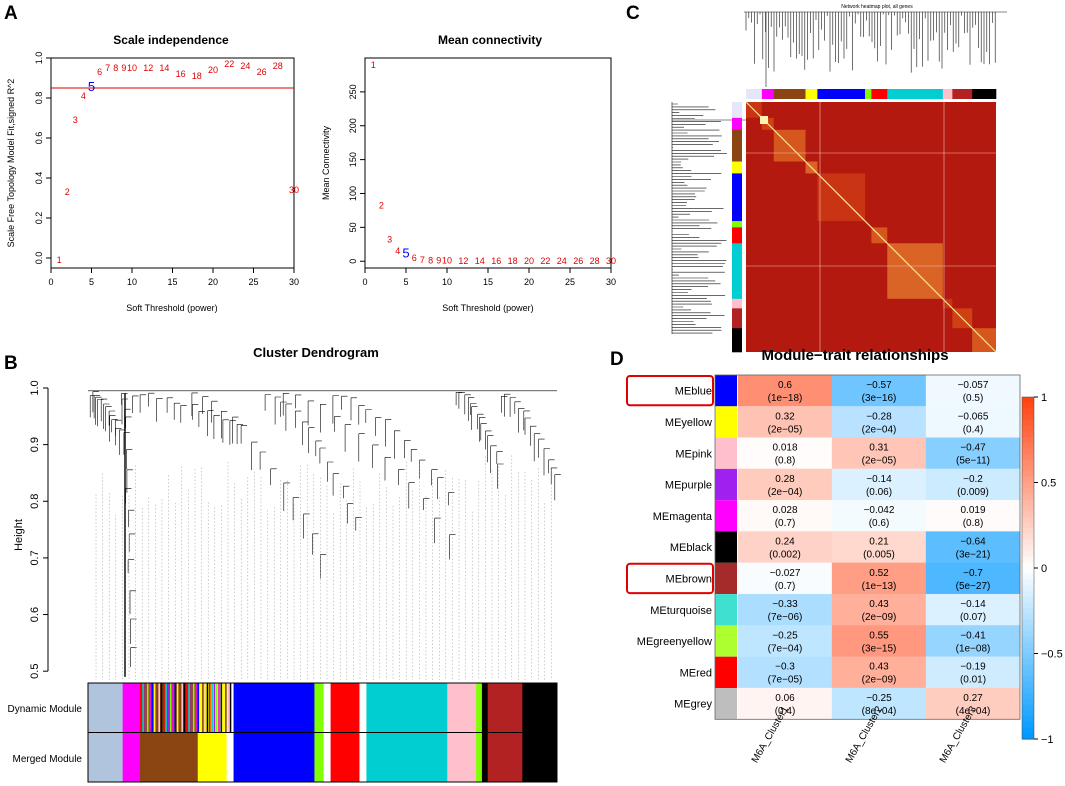 This screenshot has height=786, width=1065. Describe the element at coordinates (879, 448) in the screenshot. I see `correlation-value: 0.31` at that location.